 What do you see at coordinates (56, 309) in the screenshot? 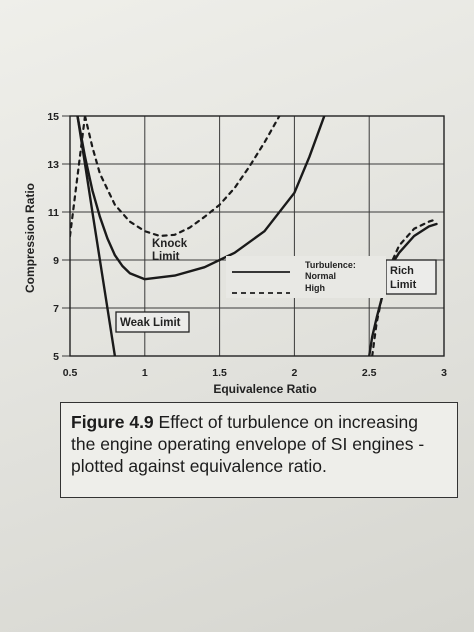
I see `y-tick-label: 7` at bounding box center [56, 309].